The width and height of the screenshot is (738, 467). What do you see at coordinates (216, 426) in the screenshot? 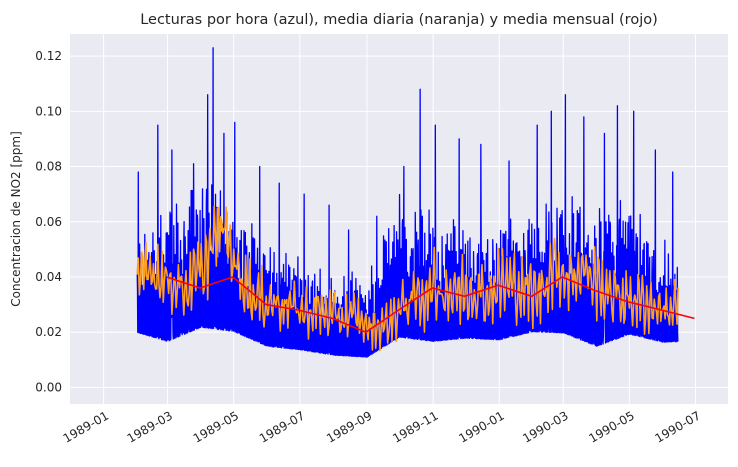
I see `x-tick-label: 1989-05` at bounding box center [216, 426].